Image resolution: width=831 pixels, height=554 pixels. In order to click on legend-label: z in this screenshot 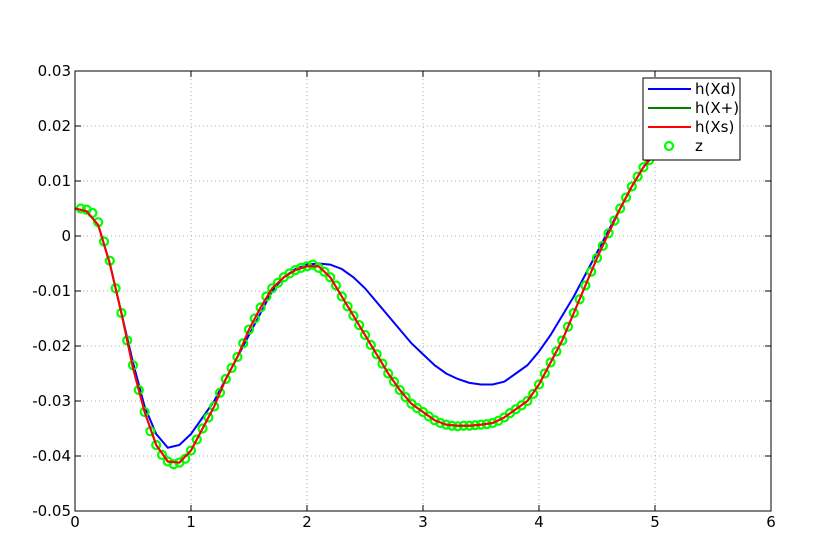, I will do `click(699, 146)`.